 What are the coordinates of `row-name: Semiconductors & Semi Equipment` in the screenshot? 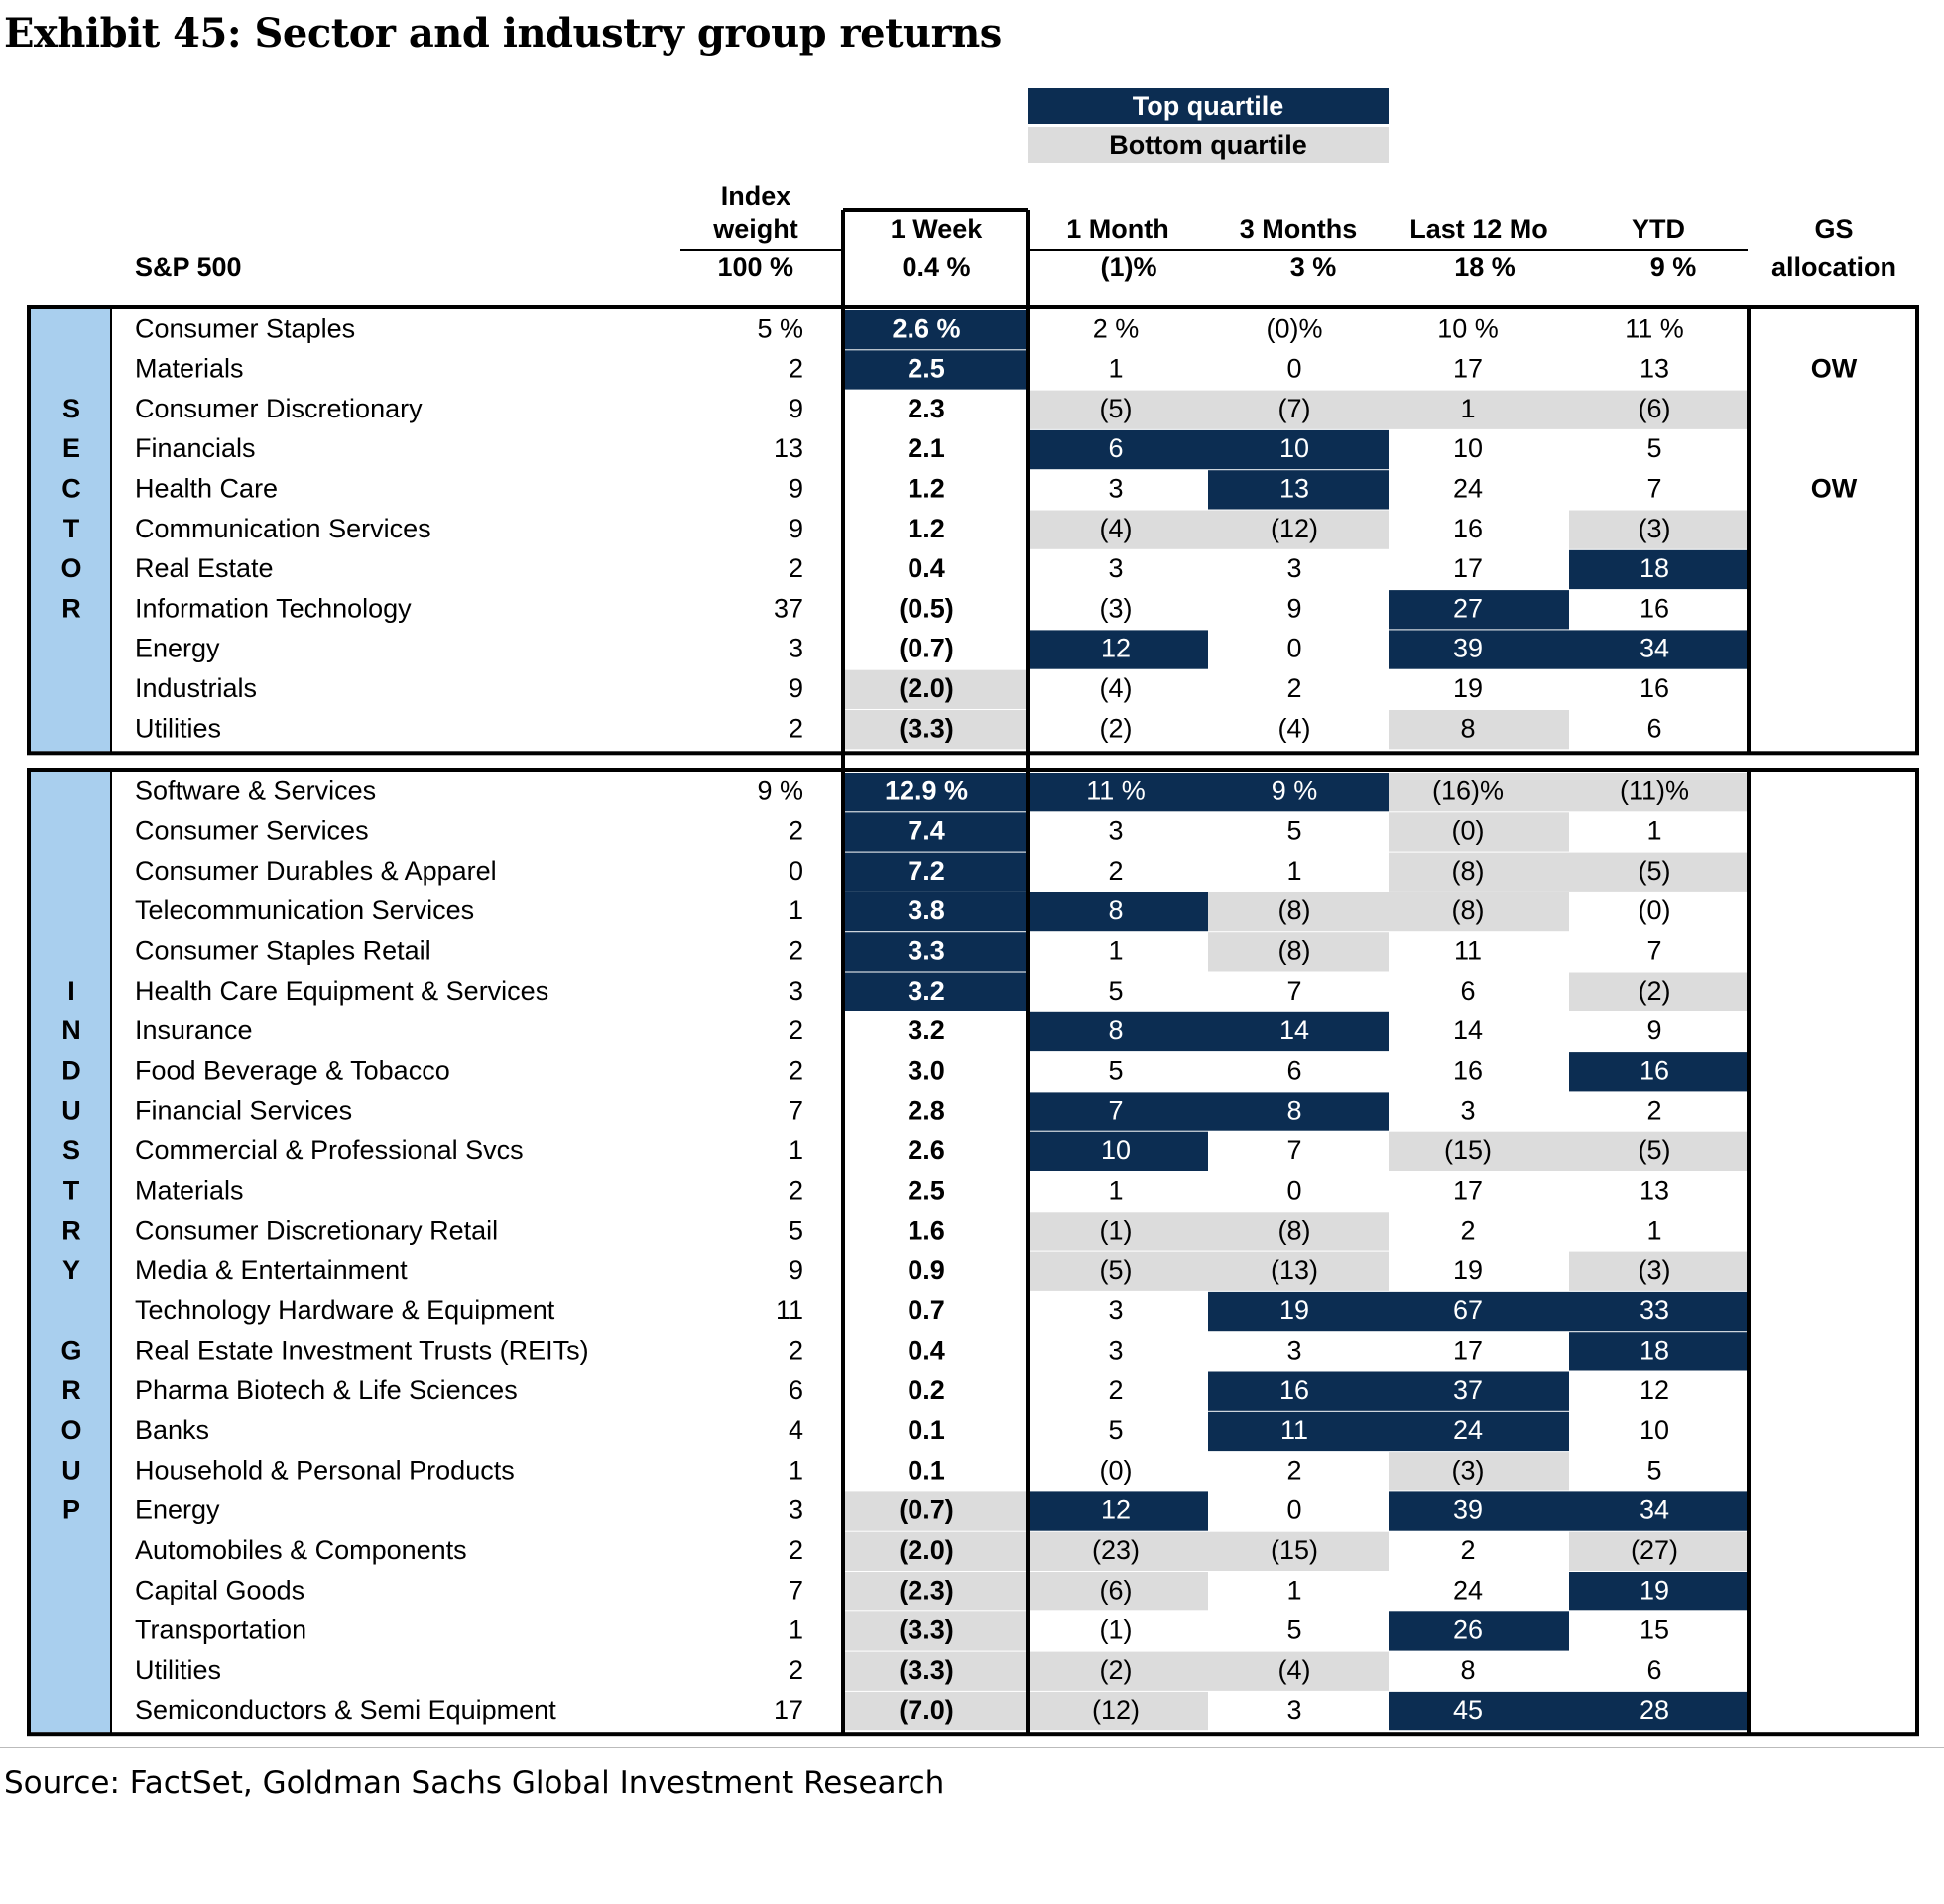 It's located at (345, 1710).